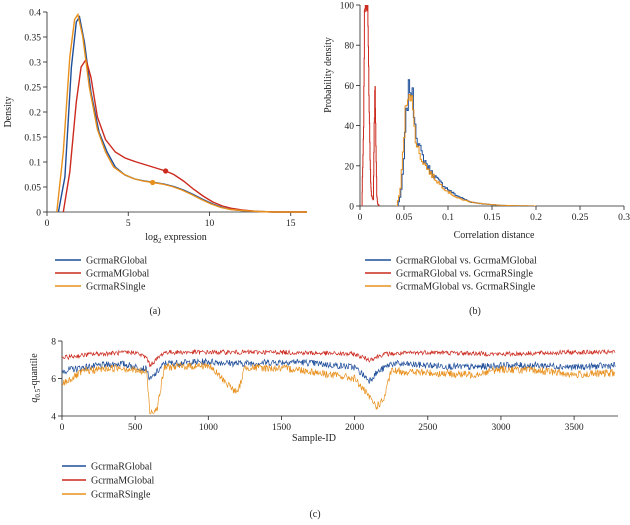 The width and height of the screenshot is (630, 525). Describe the element at coordinates (574, 428) in the screenshot. I see `x-tick-label: 3500` at that location.